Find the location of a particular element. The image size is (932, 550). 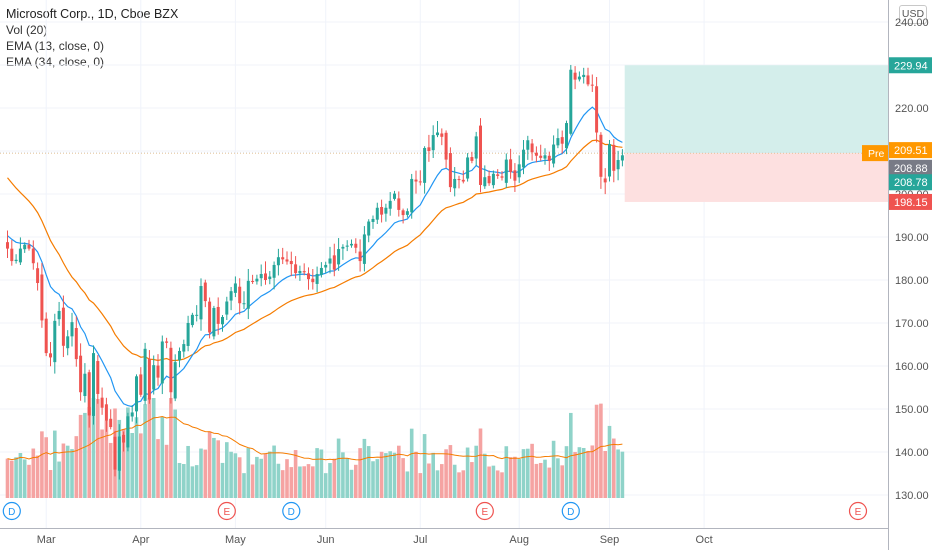

price-tick-label: 160.00 is located at coordinates (912, 367).